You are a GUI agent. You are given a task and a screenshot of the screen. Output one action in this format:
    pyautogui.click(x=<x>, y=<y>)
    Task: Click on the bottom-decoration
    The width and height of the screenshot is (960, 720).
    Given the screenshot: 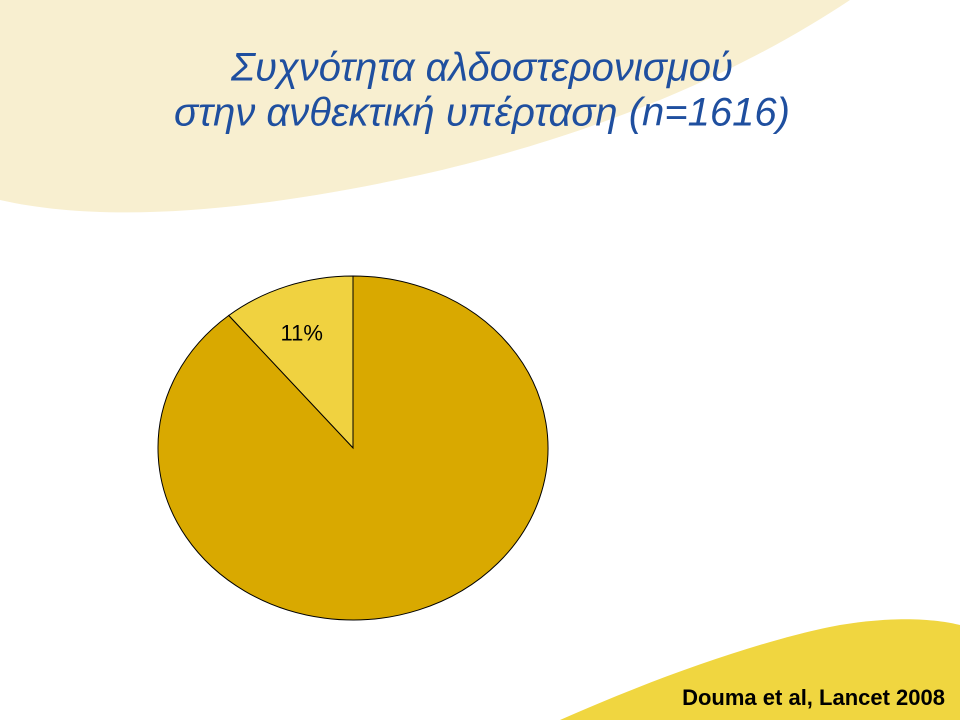 What is the action you would take?
    pyautogui.click(x=760, y=669)
    